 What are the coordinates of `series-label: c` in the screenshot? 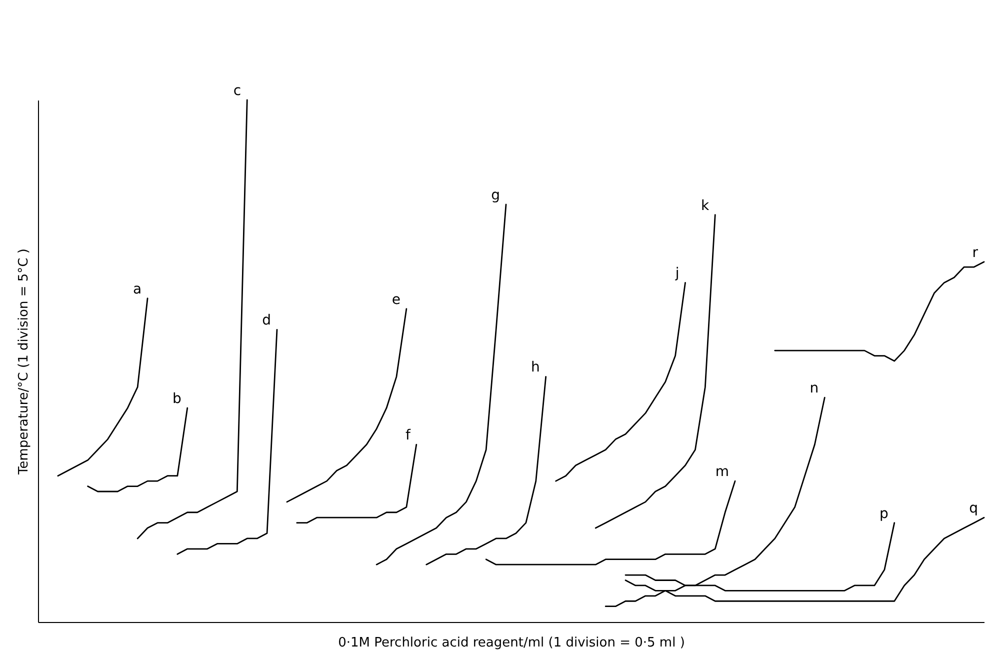 It's located at (237, 91).